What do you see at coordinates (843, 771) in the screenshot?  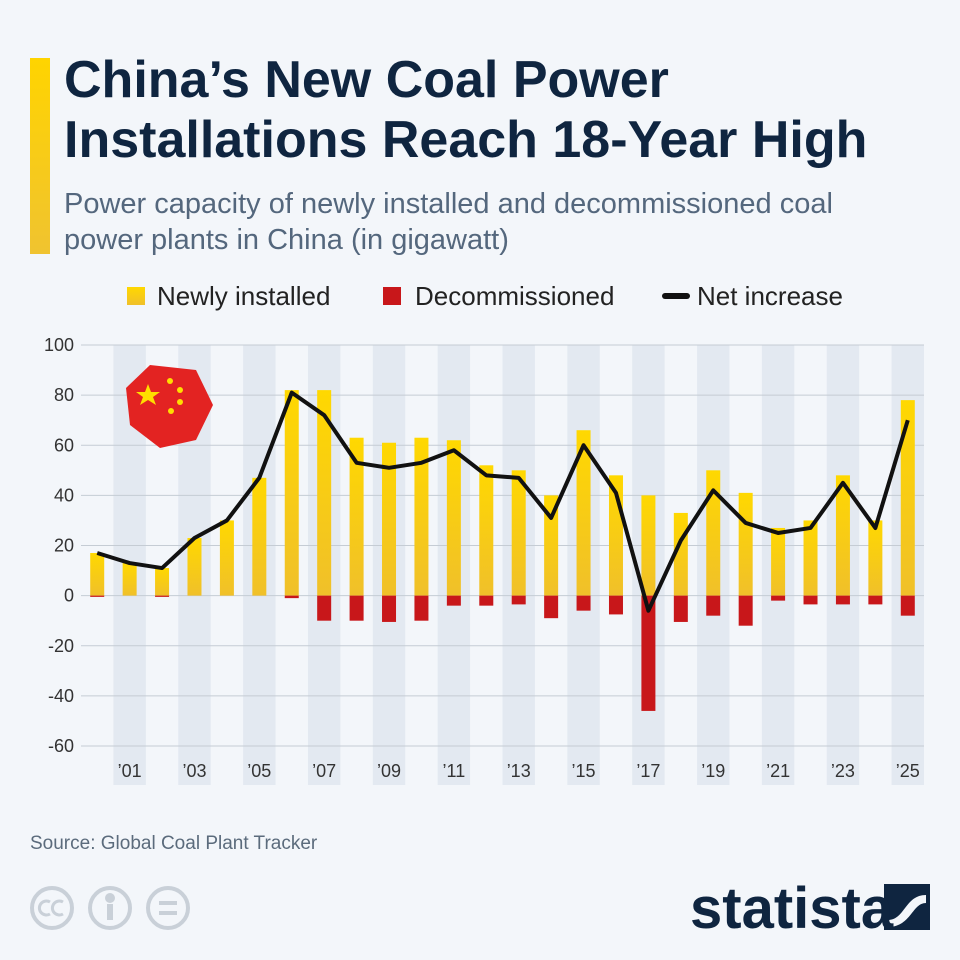 I see `x-tick-label: ’23` at bounding box center [843, 771].